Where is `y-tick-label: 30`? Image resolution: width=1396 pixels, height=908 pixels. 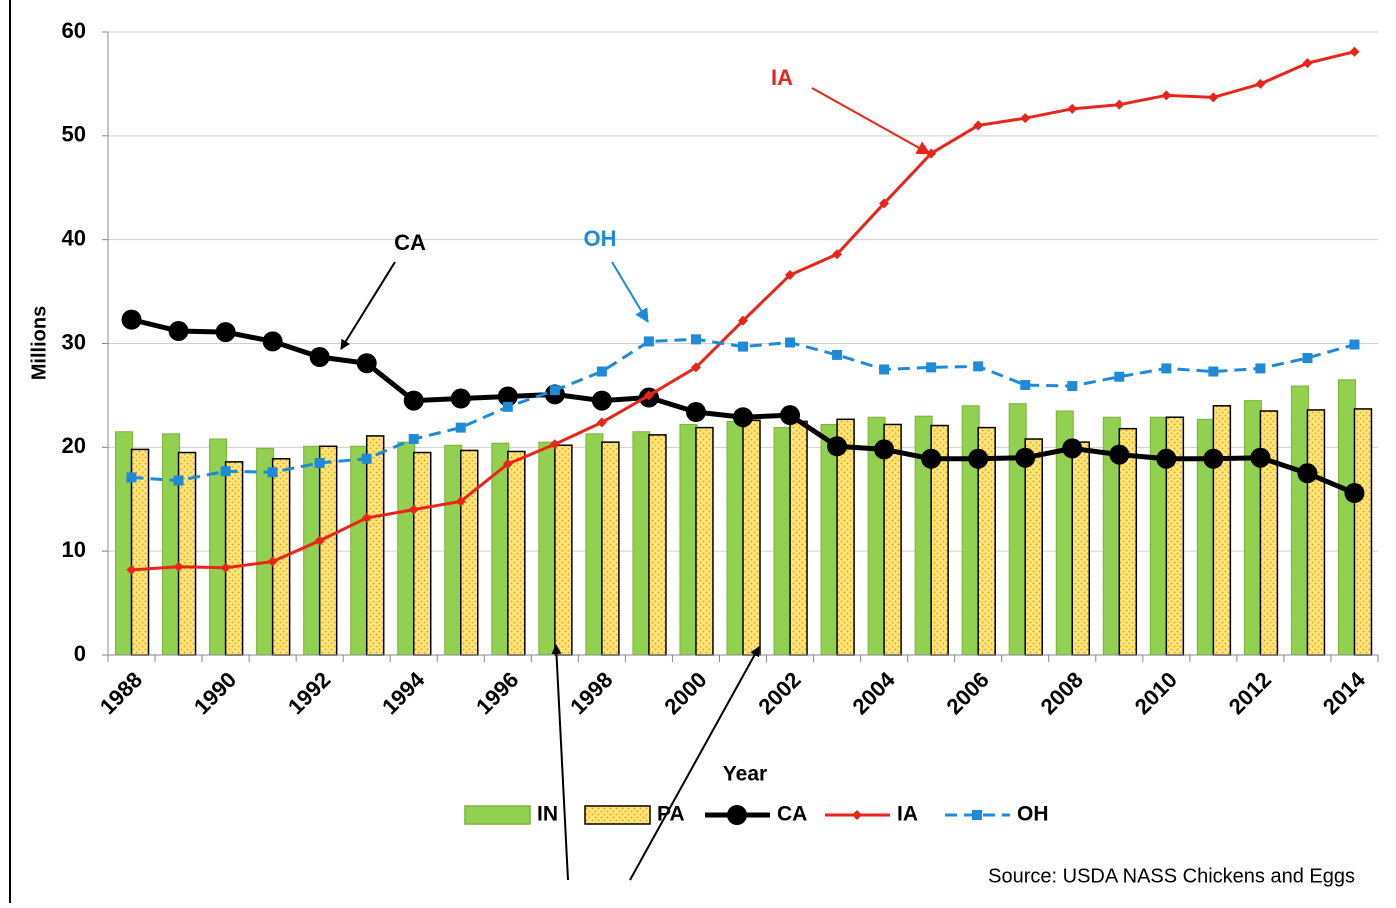
y-tick-label: 30 is located at coordinates (74, 341).